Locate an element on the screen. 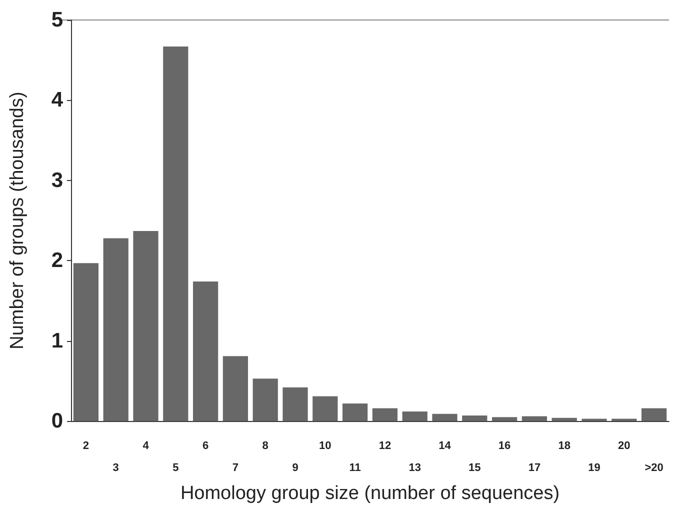 Image resolution: width=675 pixels, height=508 pixels. y-tick-label: 2 is located at coordinates (57, 260).